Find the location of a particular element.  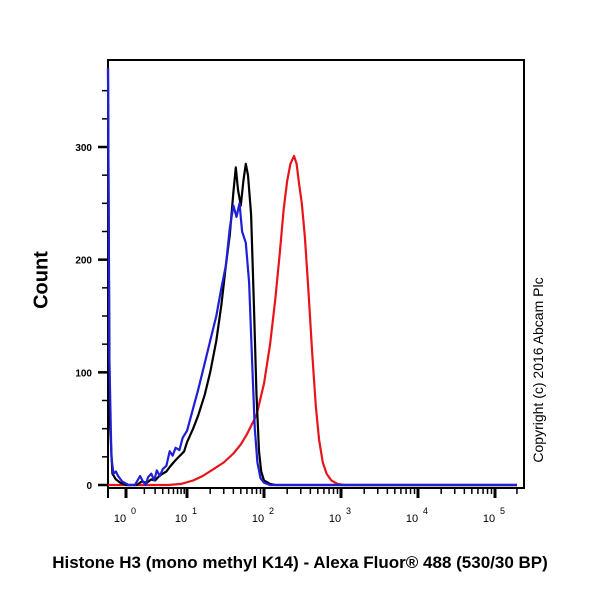

x-tick-exponent: 5 is located at coordinates (502, 511).